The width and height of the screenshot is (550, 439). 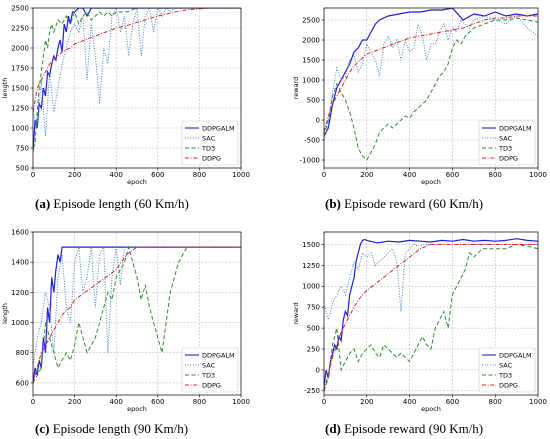 What do you see at coordinates (412, 428) in the screenshot?
I see `caption-text: Episode reward (90 Km/h)` at bounding box center [412, 428].